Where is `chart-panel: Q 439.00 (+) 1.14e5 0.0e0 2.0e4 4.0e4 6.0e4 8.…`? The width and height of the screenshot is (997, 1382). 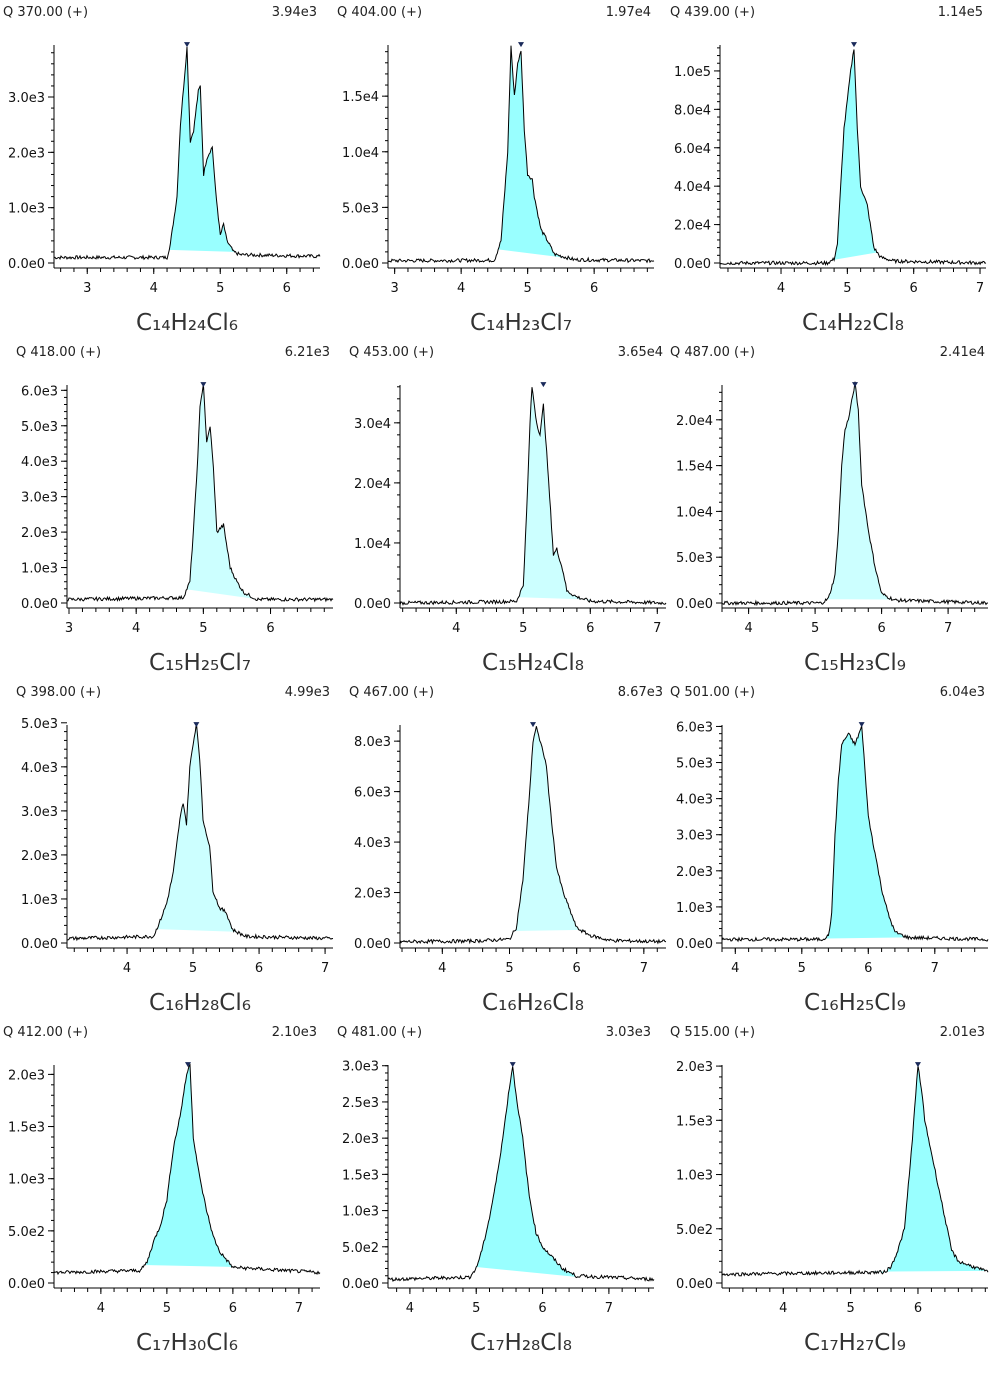 chart-panel: Q 439.00 (+) 1.14e5 0.0e0 2.0e4 4.0e4 6.0e4 8.… is located at coordinates (828, 170).